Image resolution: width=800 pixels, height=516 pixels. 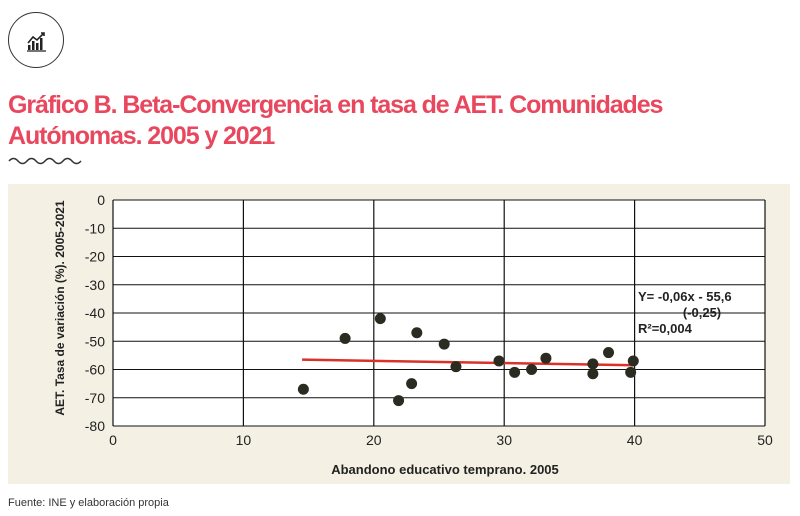 I want to click on x-tick-label: 10, so click(x=244, y=440).